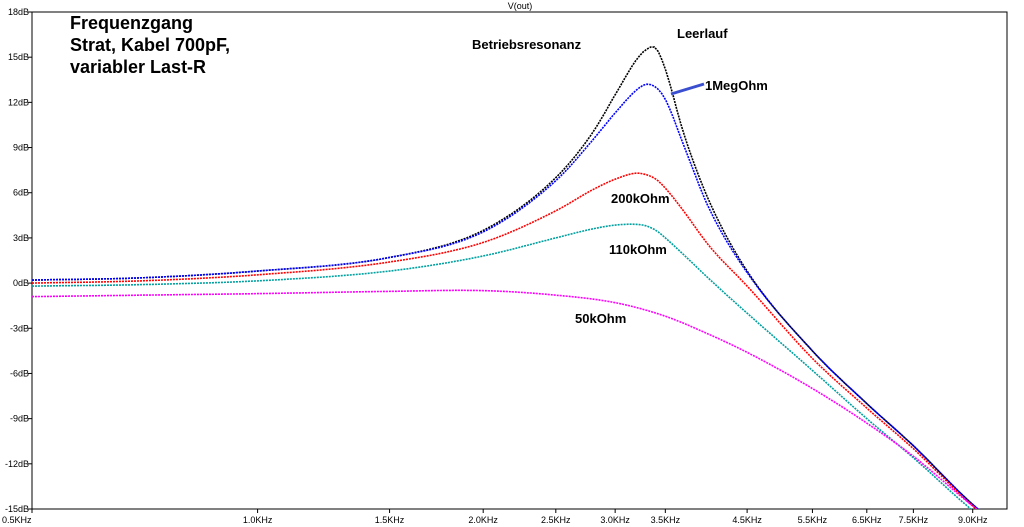  Describe the element at coordinates (483, 520) in the screenshot. I see `x-tick-label: 2.0KHz` at that location.